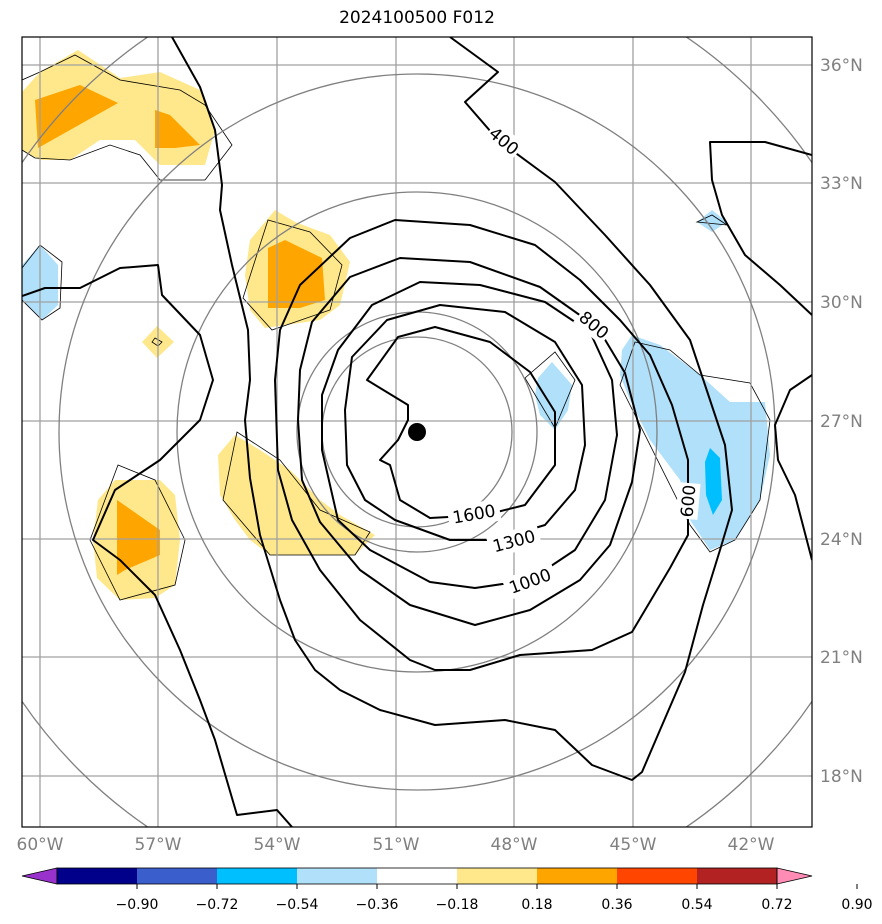  I want to click on shade-orange-c, so click(296, 274).